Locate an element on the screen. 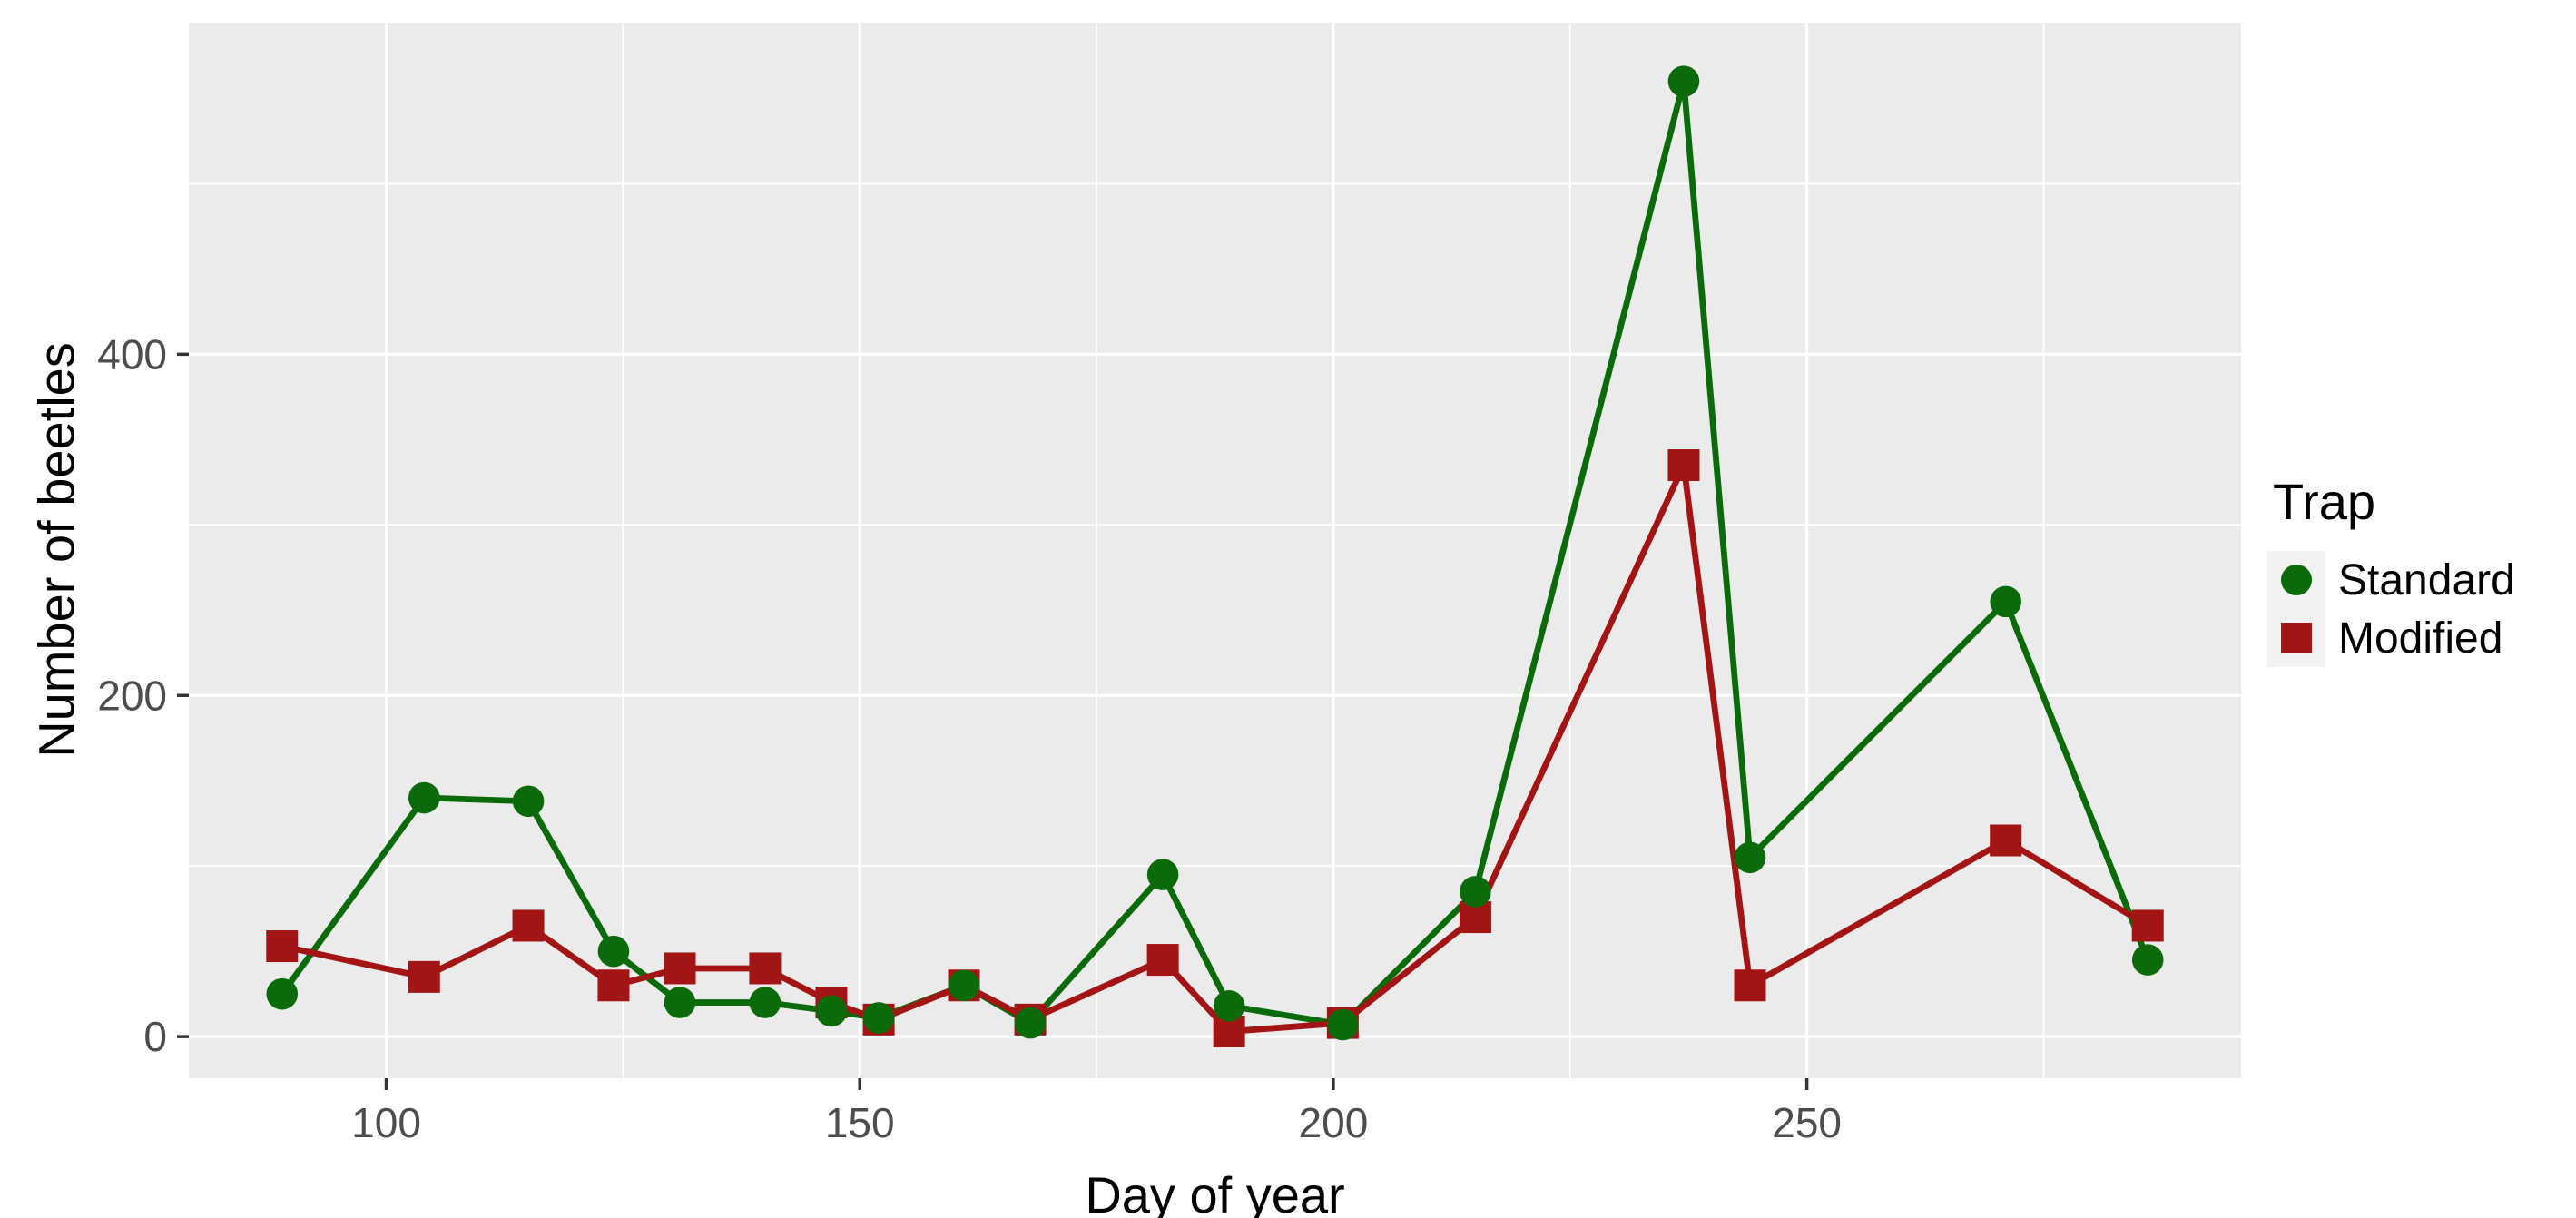 This screenshot has height=1218, width=2576. standard-marker-icon is located at coordinates (2296, 580).